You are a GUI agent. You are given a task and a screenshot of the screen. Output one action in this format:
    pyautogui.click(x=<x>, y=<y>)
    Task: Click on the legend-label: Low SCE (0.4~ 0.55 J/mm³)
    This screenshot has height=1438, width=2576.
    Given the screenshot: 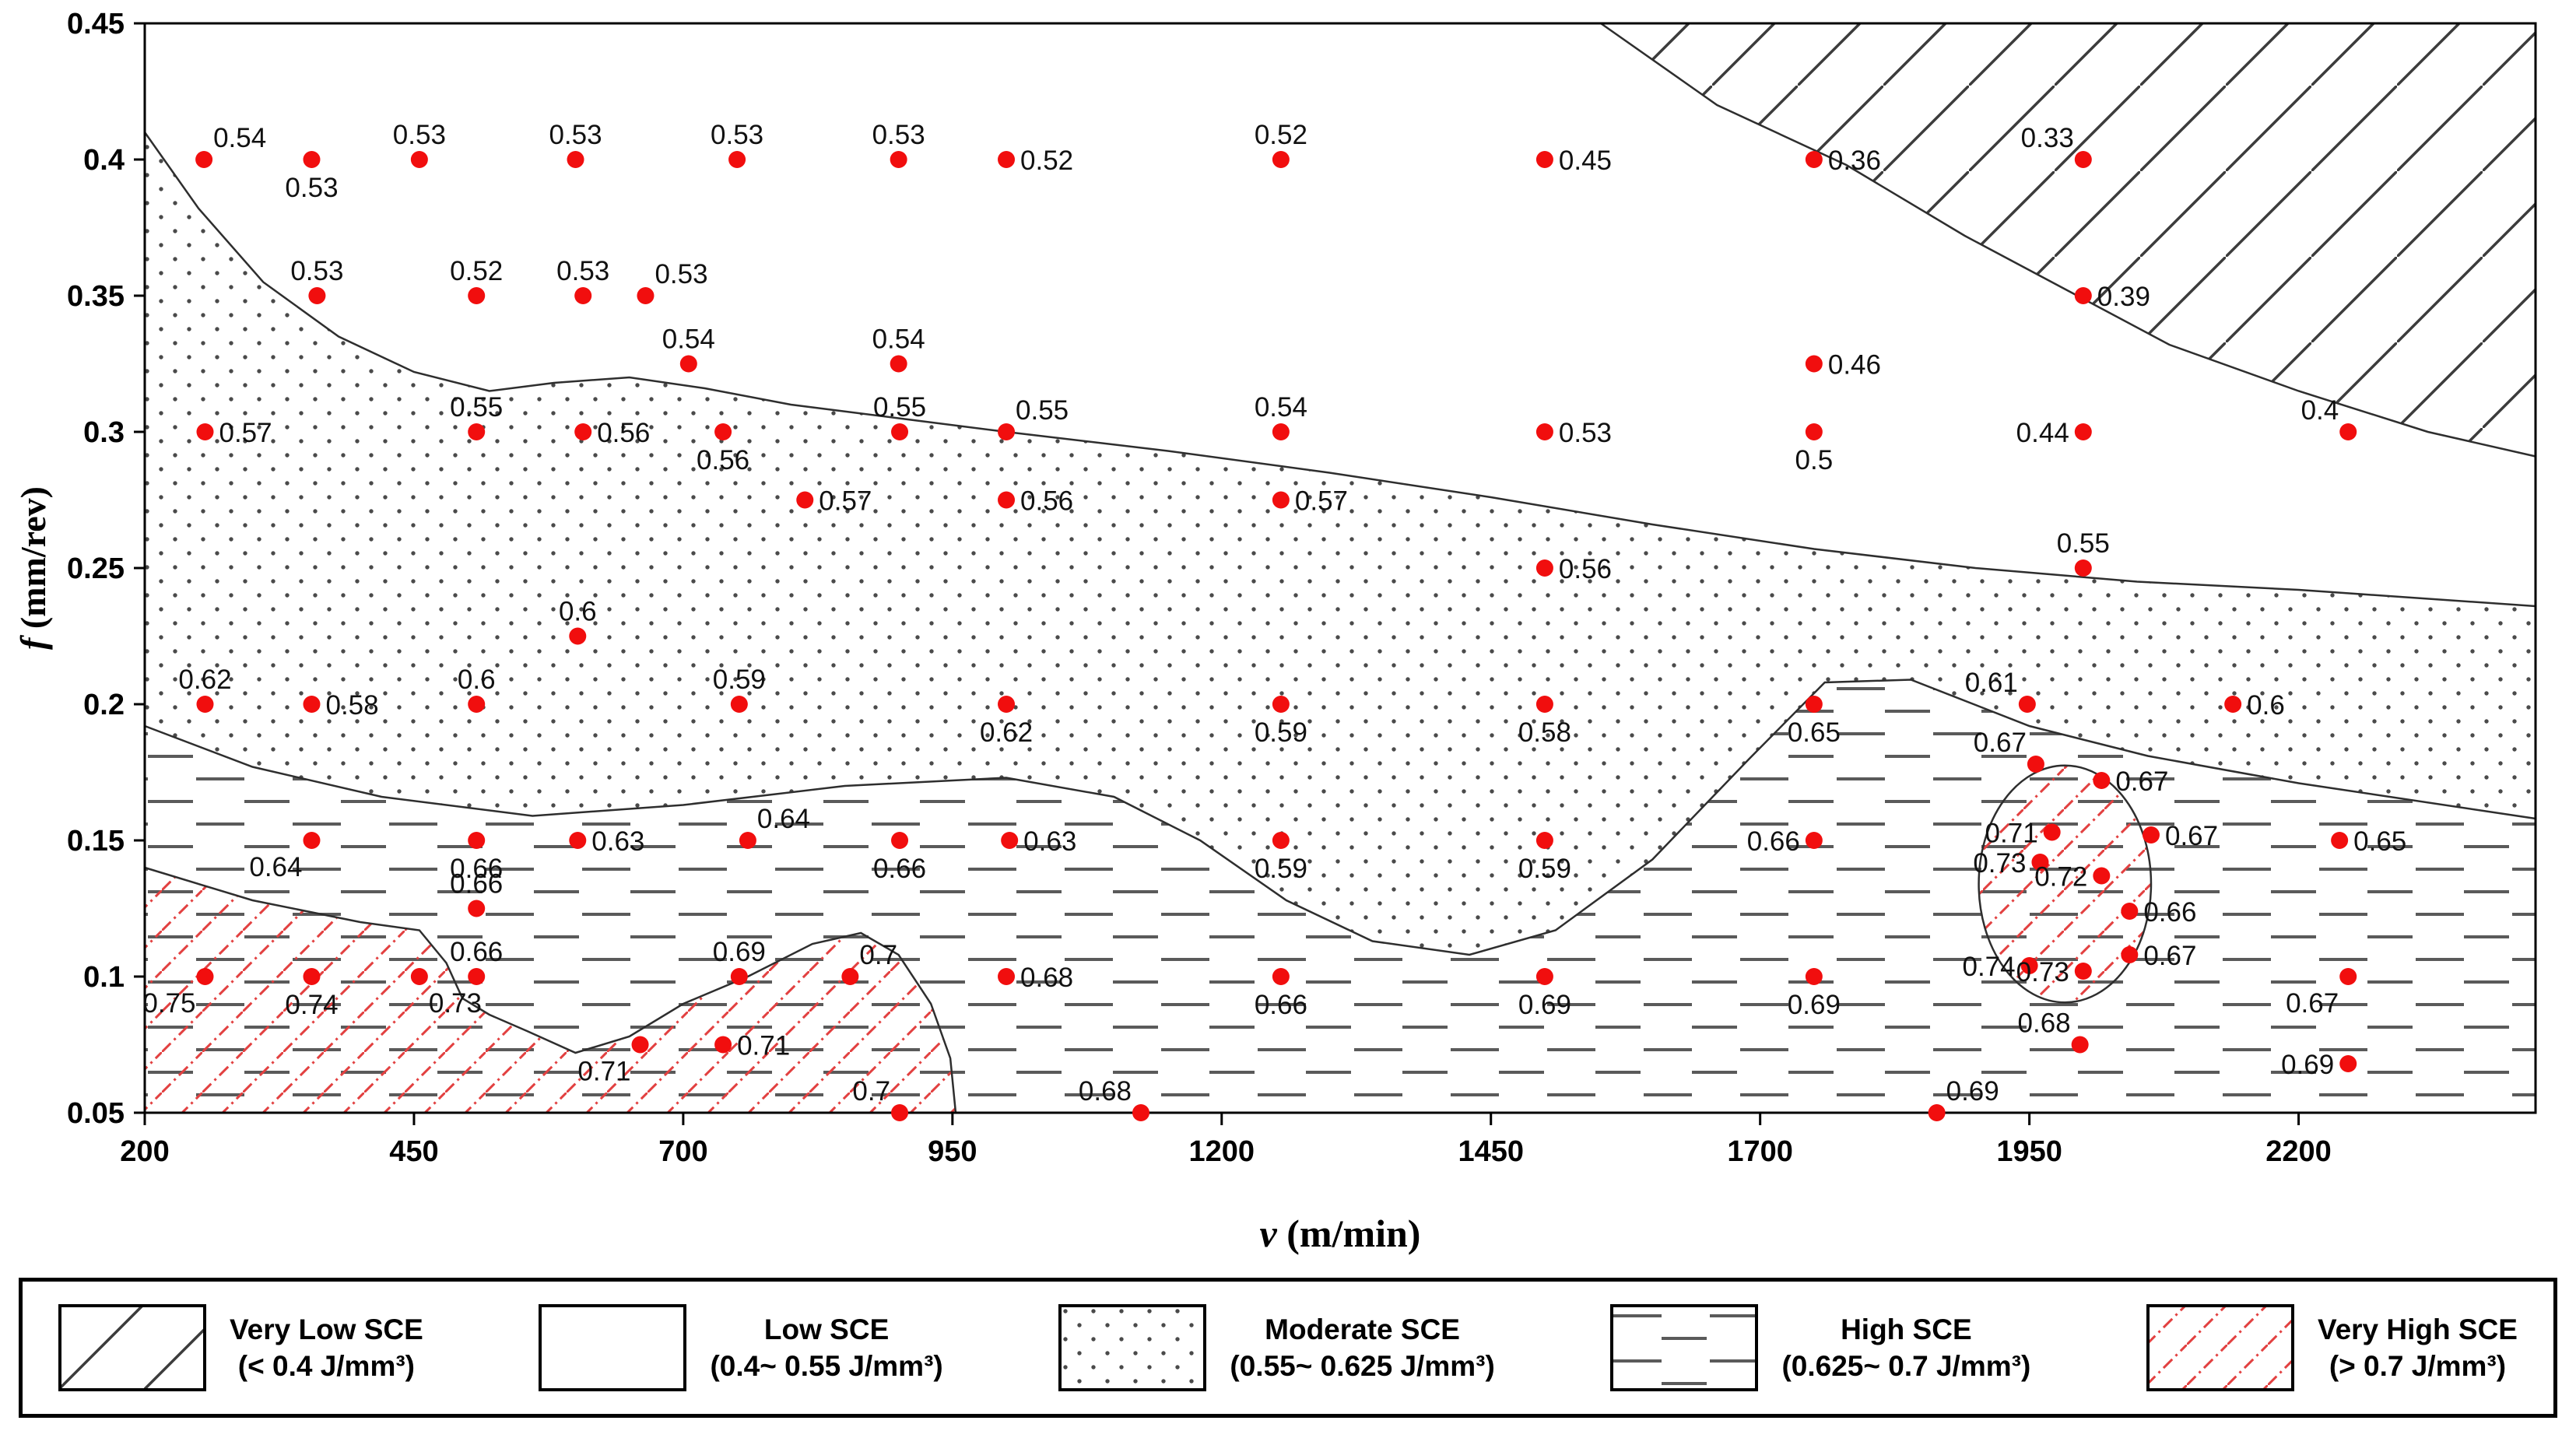 What is the action you would take?
    pyautogui.click(x=826, y=1348)
    